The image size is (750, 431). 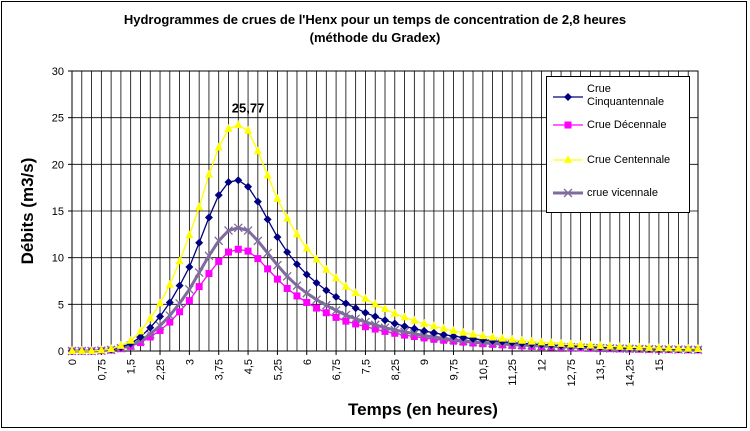 I want to click on y-tick-label: 10, so click(x=58, y=259).